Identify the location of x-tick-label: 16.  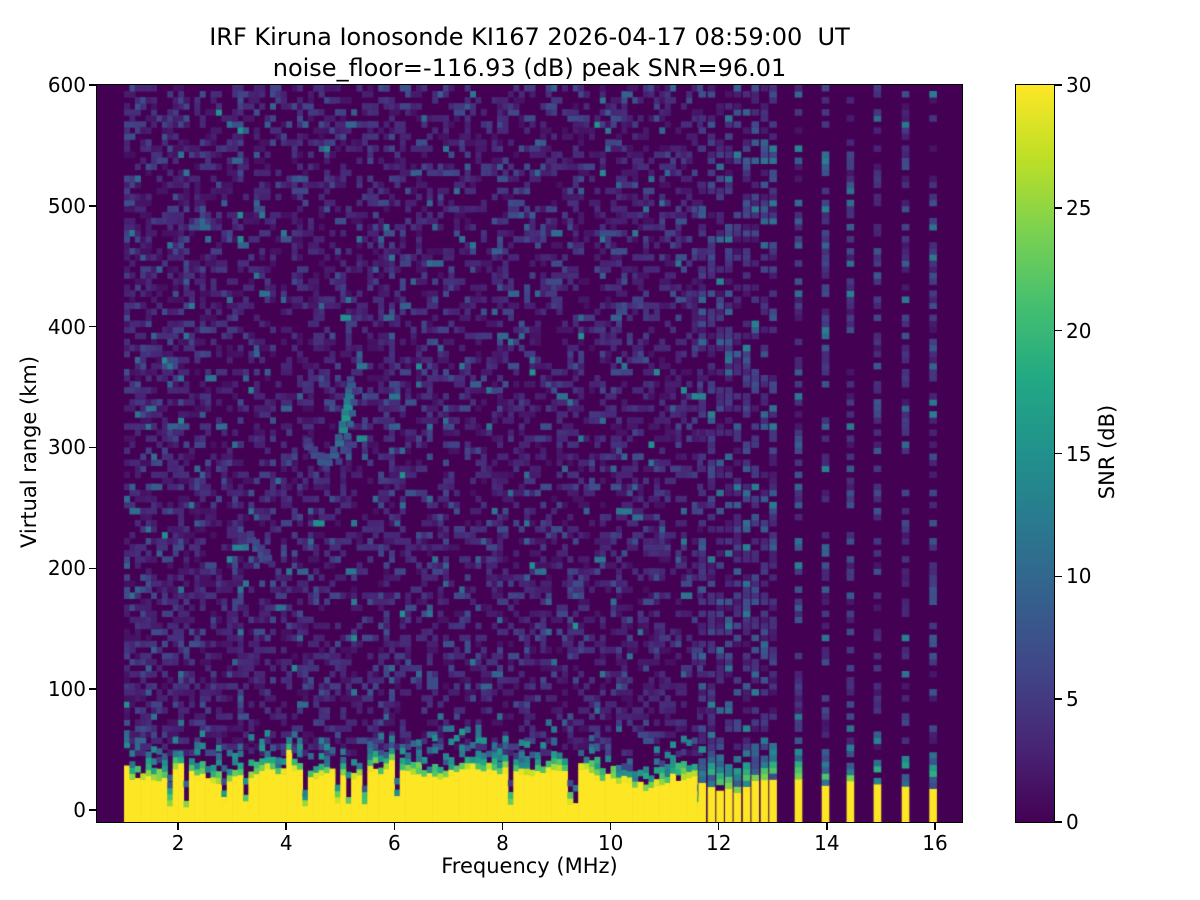
(935, 843).